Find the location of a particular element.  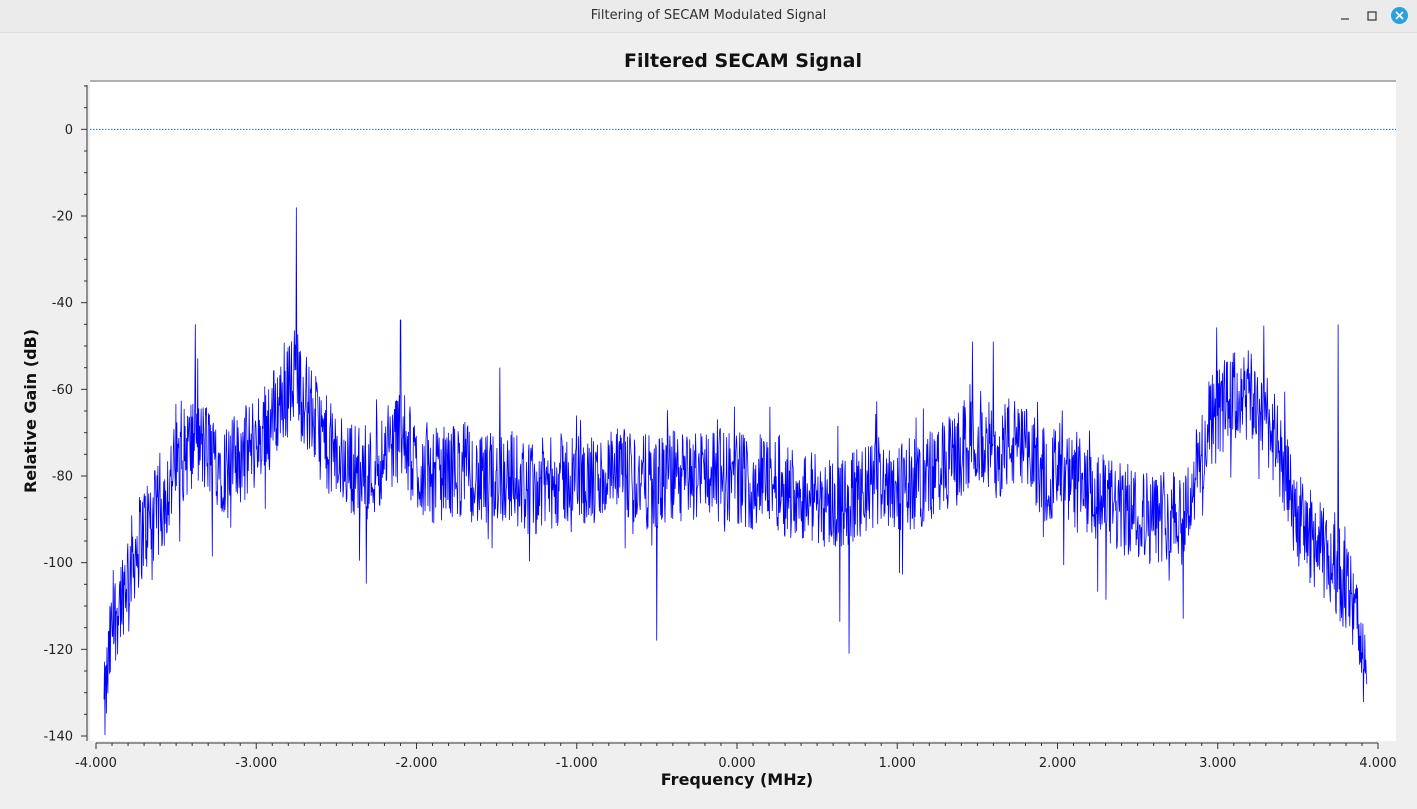

x-tick-label: 1.000 is located at coordinates (897, 763).